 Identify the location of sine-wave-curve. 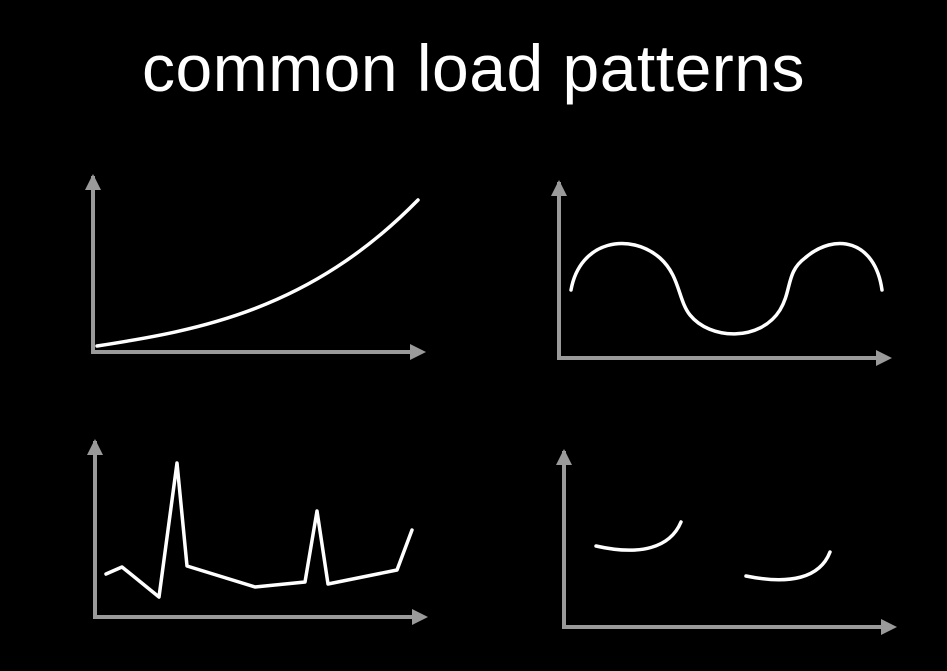
(726, 288).